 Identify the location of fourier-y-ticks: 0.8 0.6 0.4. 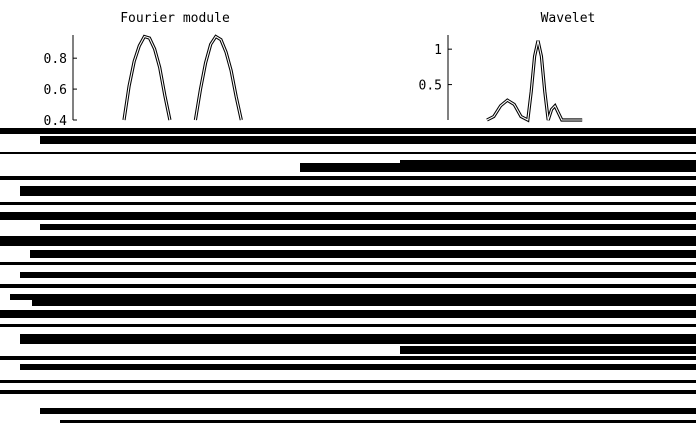
(60, 90).